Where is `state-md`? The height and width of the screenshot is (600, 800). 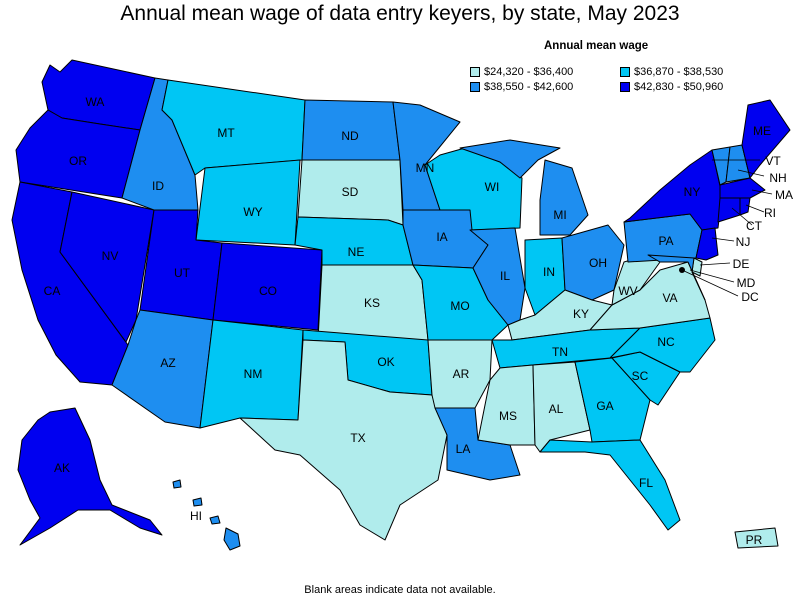 state-md is located at coordinates (676, 277).